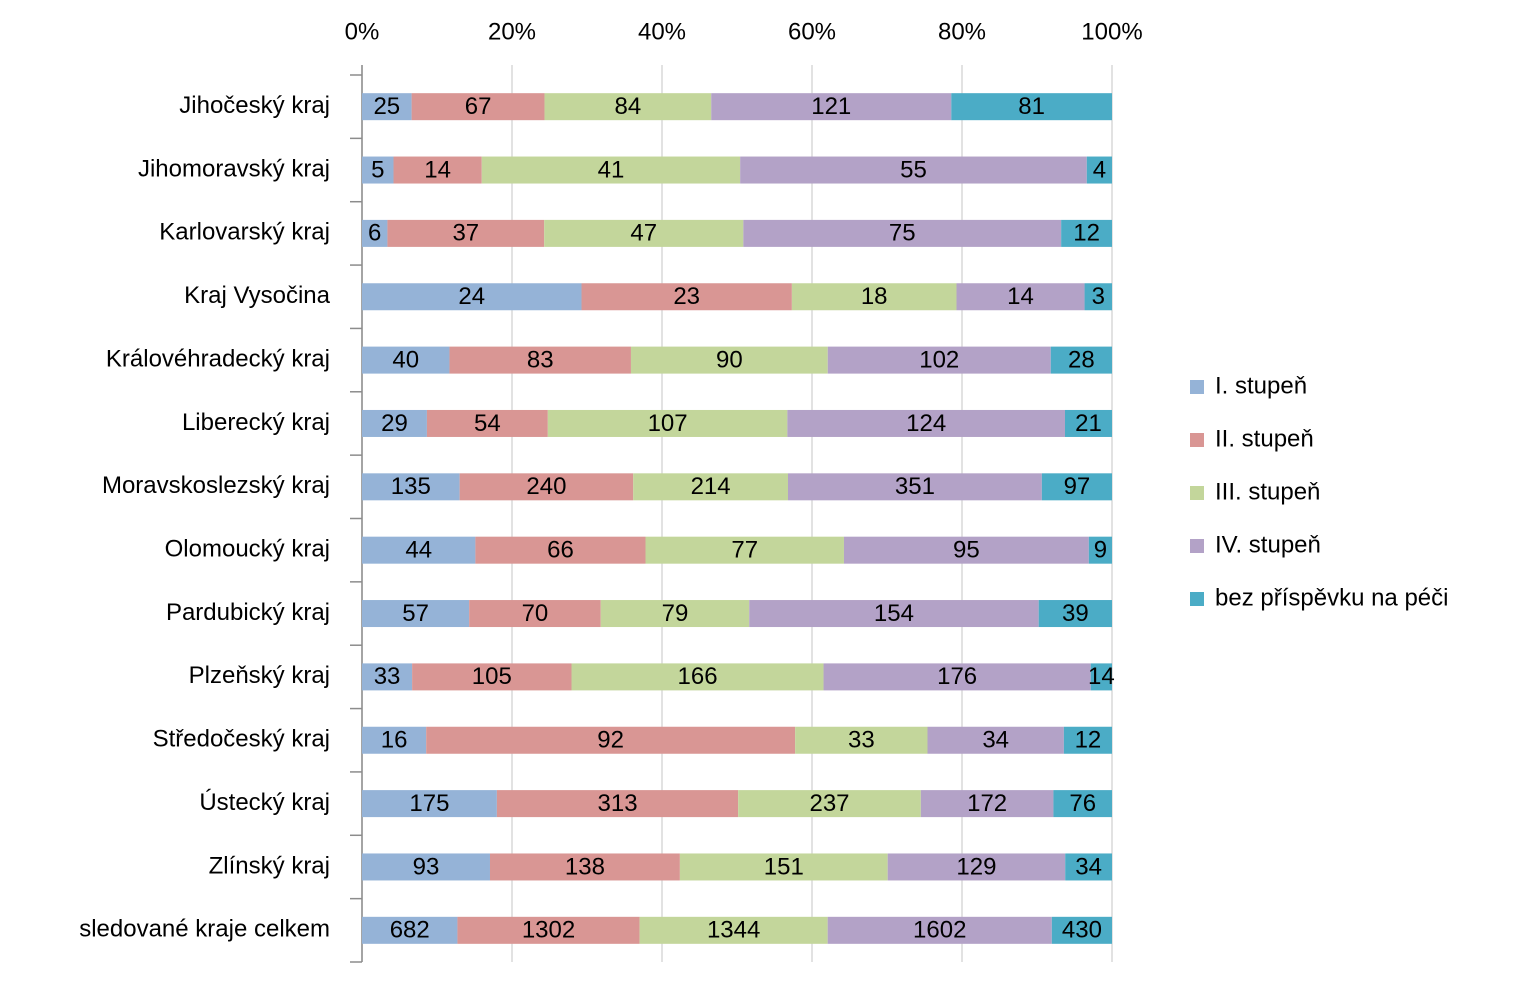 The height and width of the screenshot is (986, 1525). What do you see at coordinates (1077, 486) in the screenshot?
I see `data-label: 97` at bounding box center [1077, 486].